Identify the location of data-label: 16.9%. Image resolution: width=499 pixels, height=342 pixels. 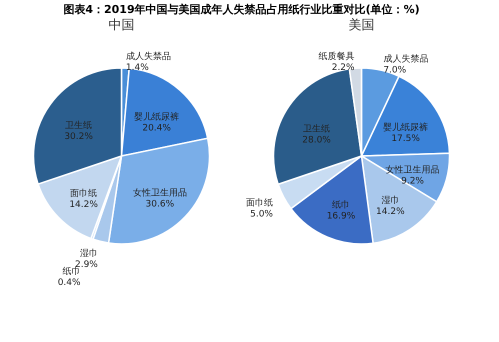
(341, 217).